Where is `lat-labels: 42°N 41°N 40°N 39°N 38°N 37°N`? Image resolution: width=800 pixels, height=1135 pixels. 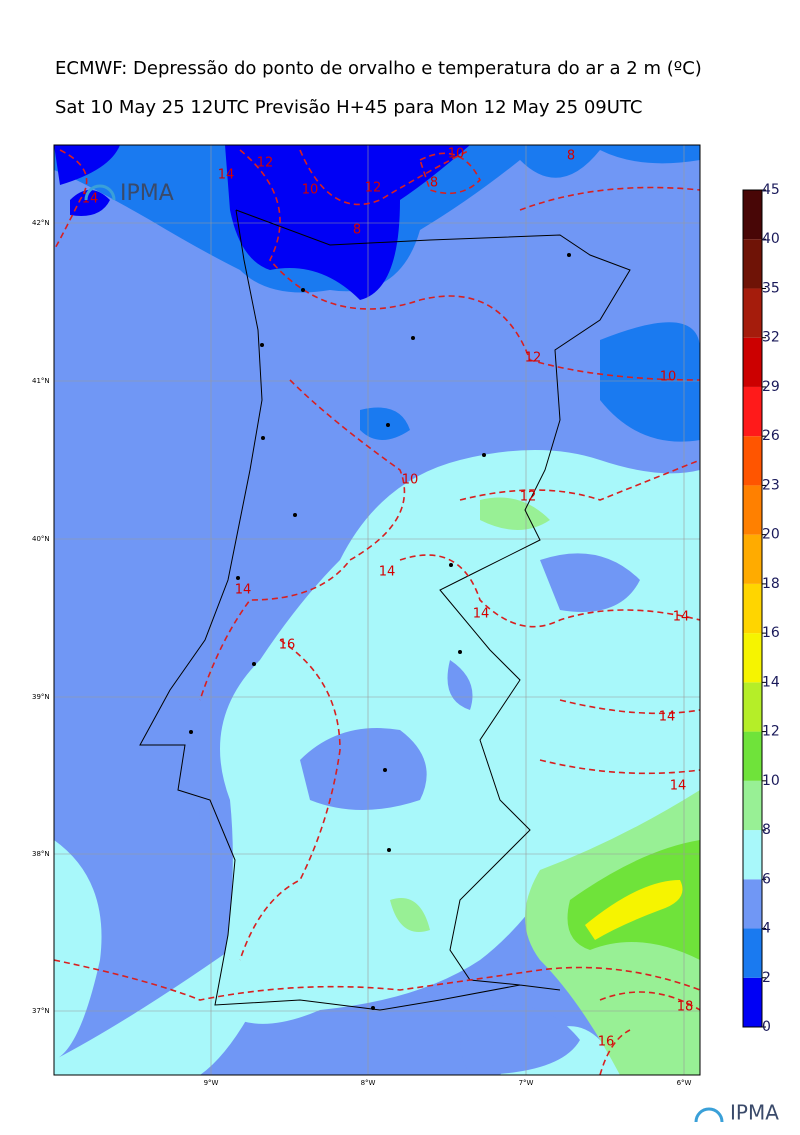
lat-labels: 42°N 41°N 40°N 39°N 38°N 37°N is located at coordinates (41, 617).